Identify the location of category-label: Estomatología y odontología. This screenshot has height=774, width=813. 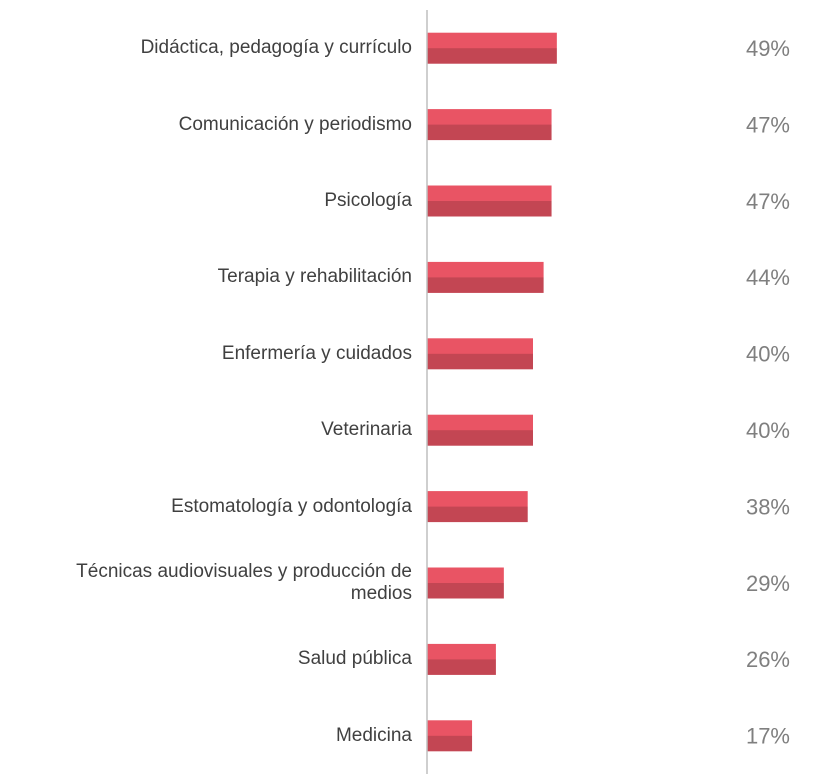
(291, 506).